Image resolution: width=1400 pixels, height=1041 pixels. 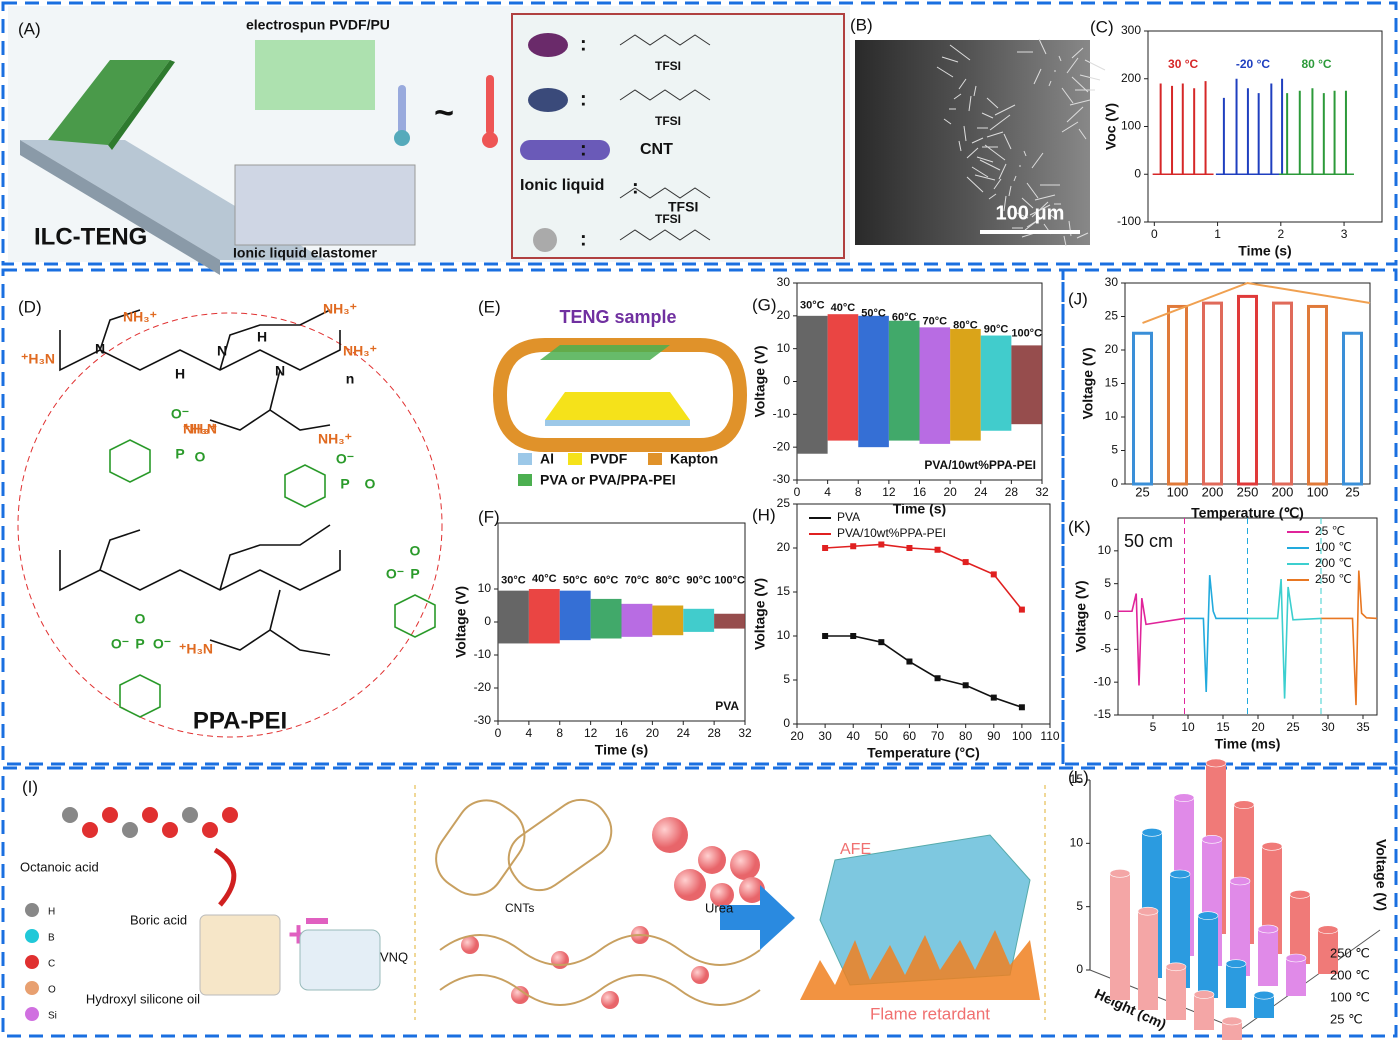 What do you see at coordinates (1264, 251) in the screenshot?
I see `x-axis-label: Time (s)` at bounding box center [1264, 251].